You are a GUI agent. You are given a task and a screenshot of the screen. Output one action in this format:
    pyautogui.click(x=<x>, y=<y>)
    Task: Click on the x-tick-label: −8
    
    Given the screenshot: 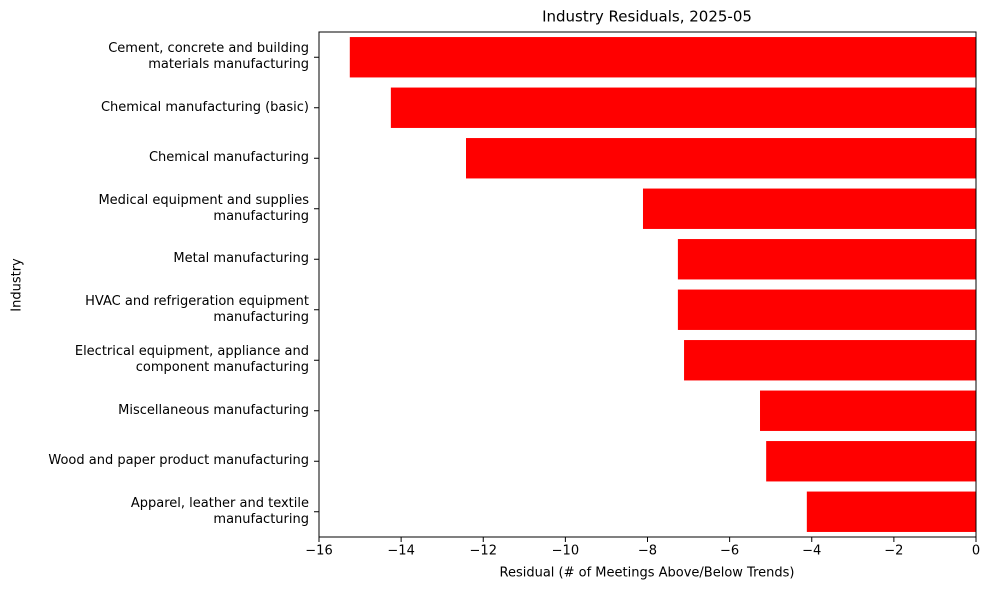 What is the action you would take?
    pyautogui.click(x=647, y=551)
    